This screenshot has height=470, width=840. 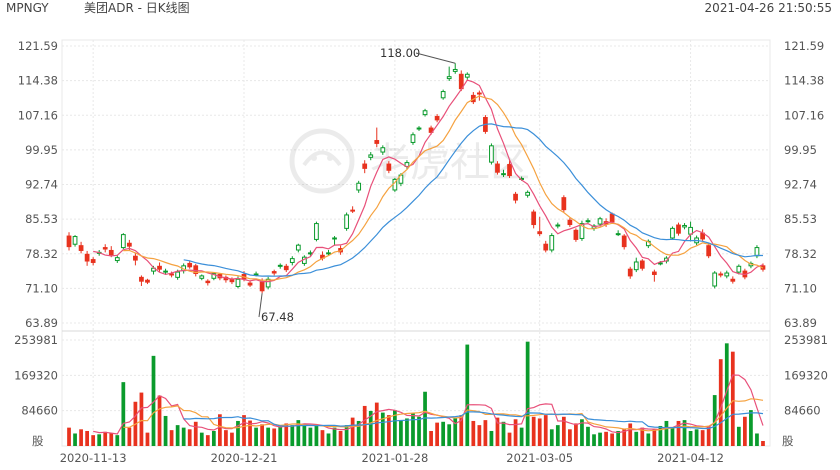 I want to click on price-tick-right: 92.74, so click(x=800, y=185).